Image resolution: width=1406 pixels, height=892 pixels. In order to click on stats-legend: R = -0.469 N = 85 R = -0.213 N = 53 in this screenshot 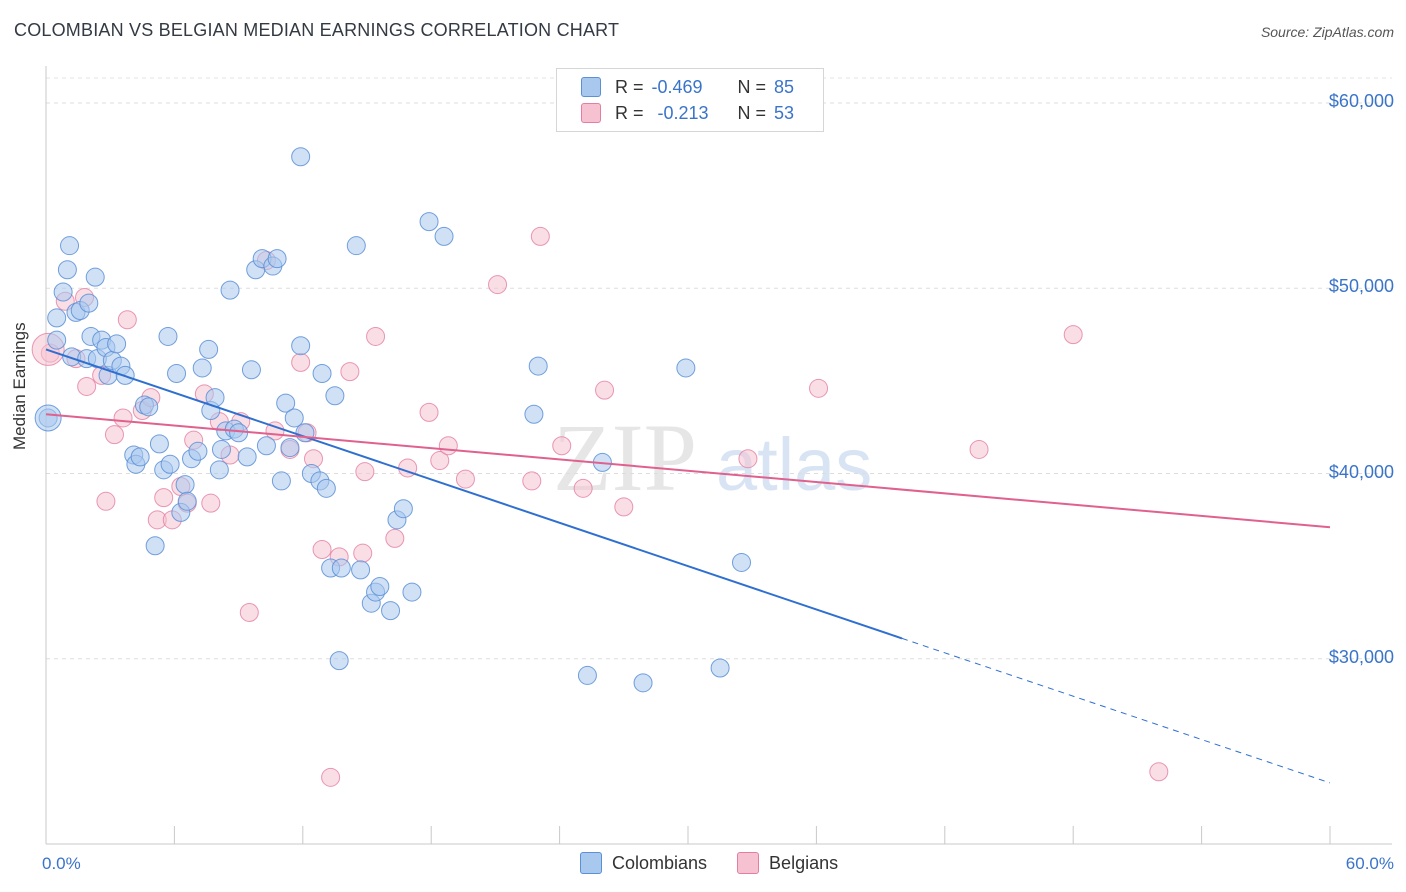, I will do `click(690, 100)`.